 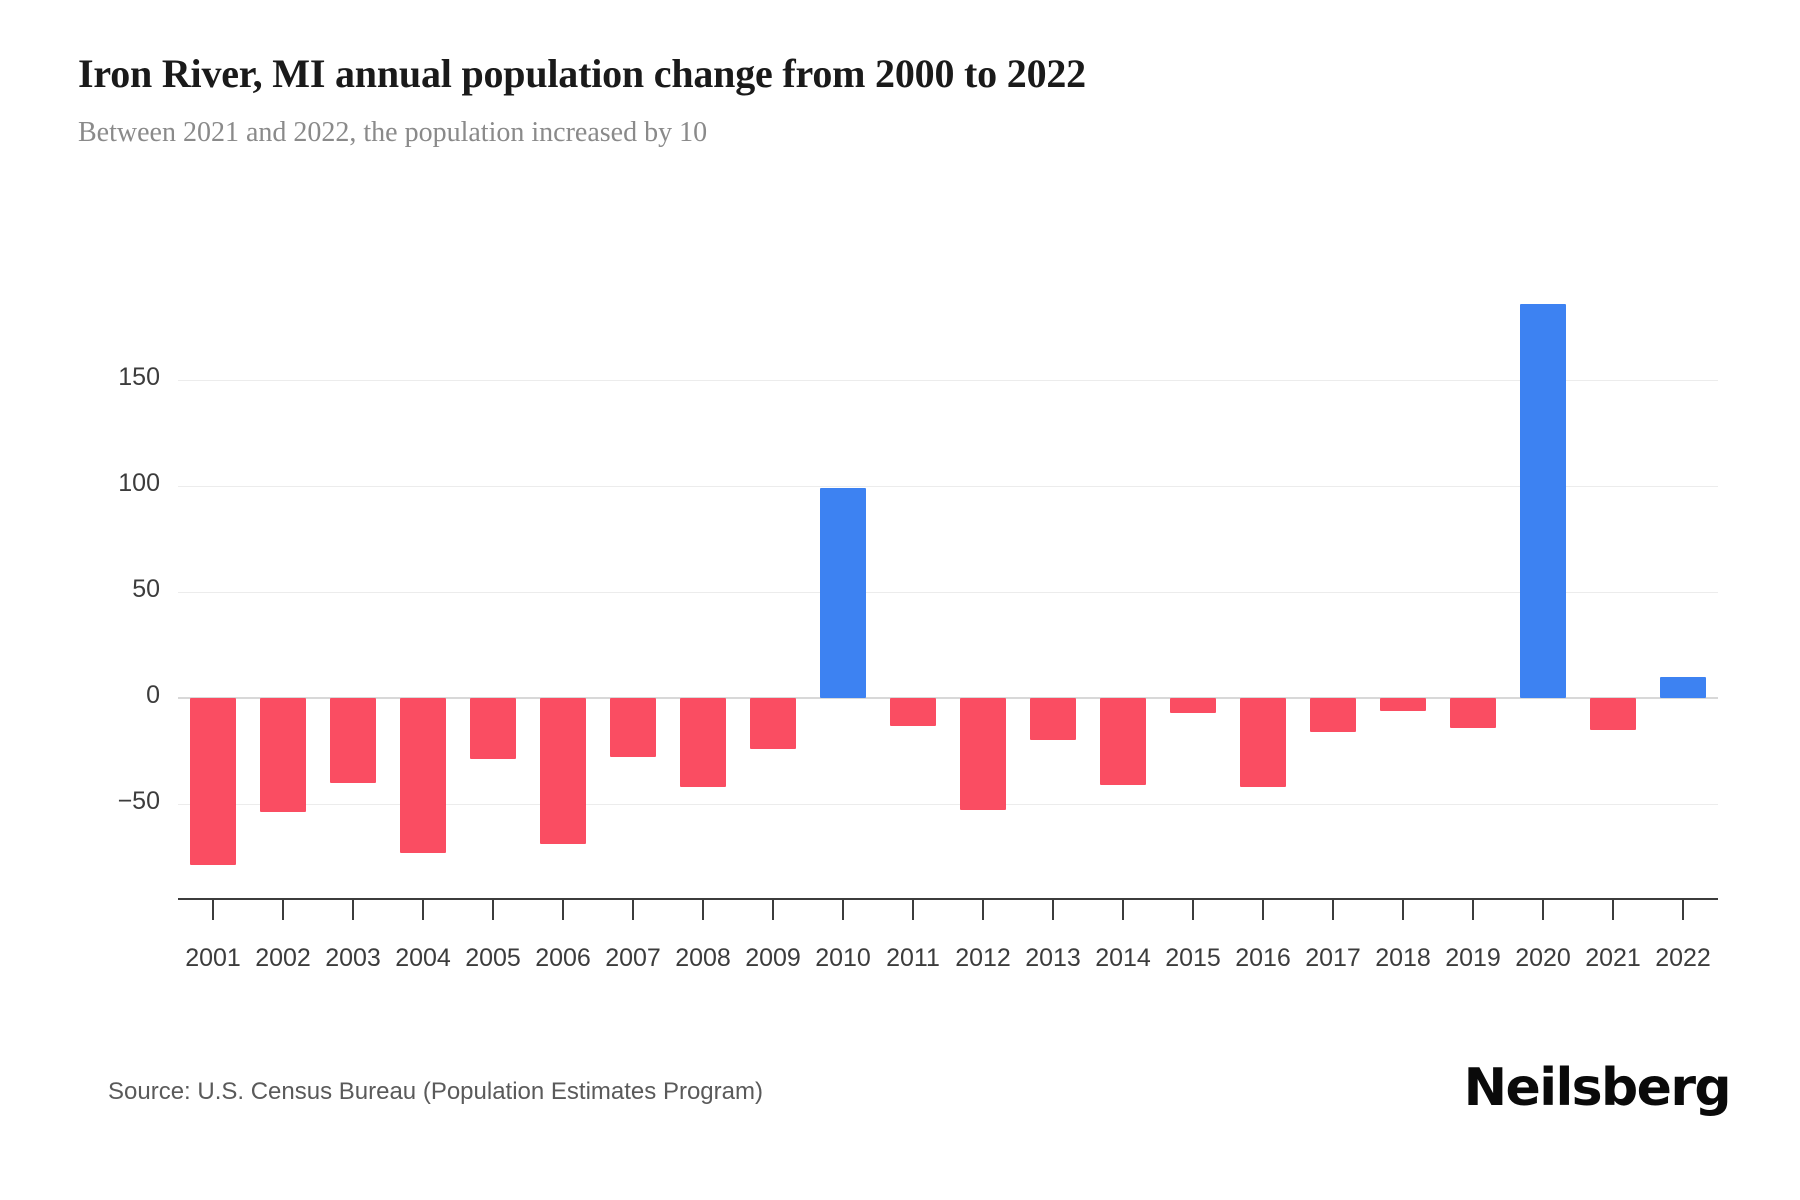 What do you see at coordinates (563, 771) in the screenshot?
I see `bar-2006` at bounding box center [563, 771].